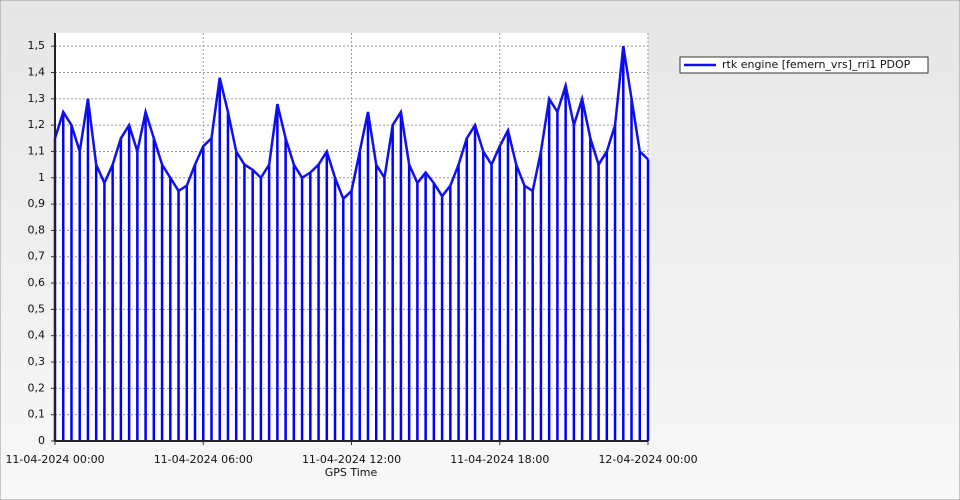 Image resolution: width=960 pixels, height=500 pixels. What do you see at coordinates (37, 45) in the screenshot?
I see `y-tick-label: 1,5` at bounding box center [37, 45].